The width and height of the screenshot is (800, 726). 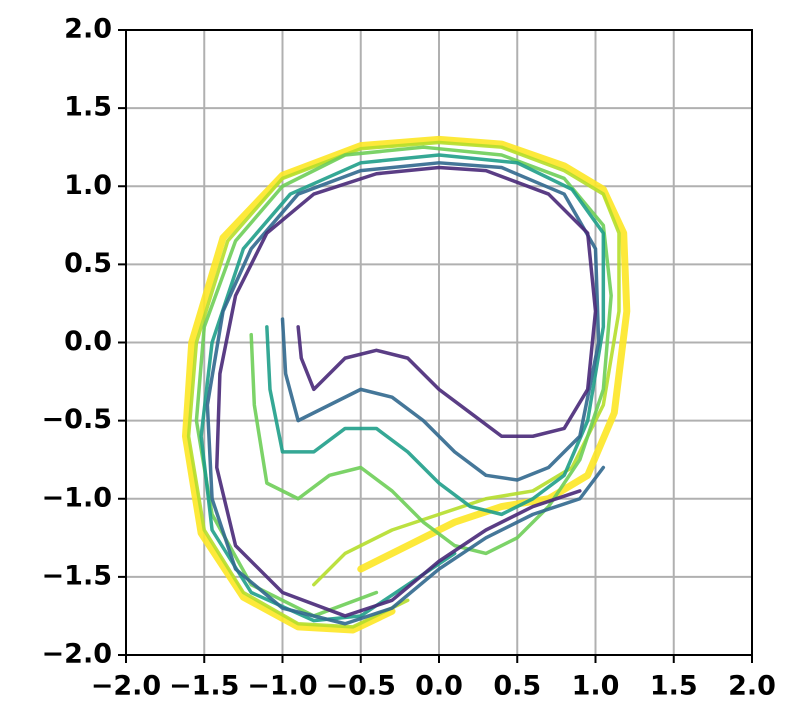 I want to click on y-tick-label: 1.0, so click(x=88, y=185).